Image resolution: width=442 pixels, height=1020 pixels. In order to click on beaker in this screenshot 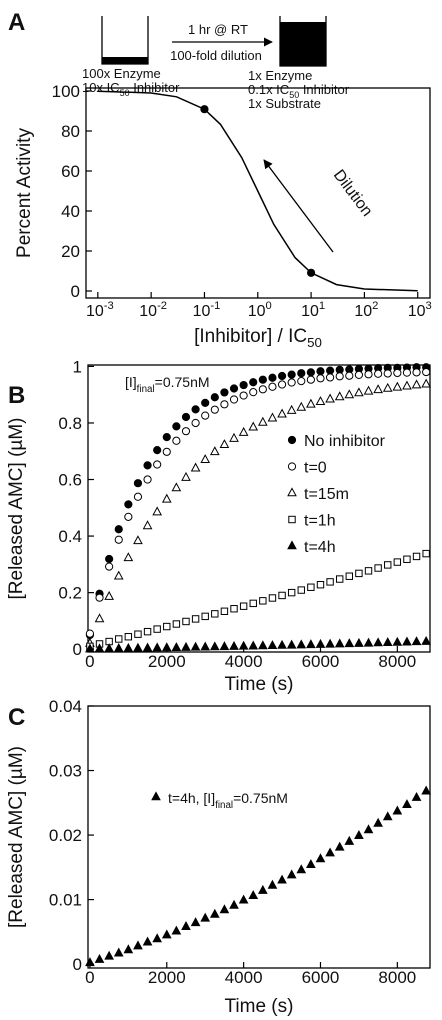, I will do `click(125, 40)`.